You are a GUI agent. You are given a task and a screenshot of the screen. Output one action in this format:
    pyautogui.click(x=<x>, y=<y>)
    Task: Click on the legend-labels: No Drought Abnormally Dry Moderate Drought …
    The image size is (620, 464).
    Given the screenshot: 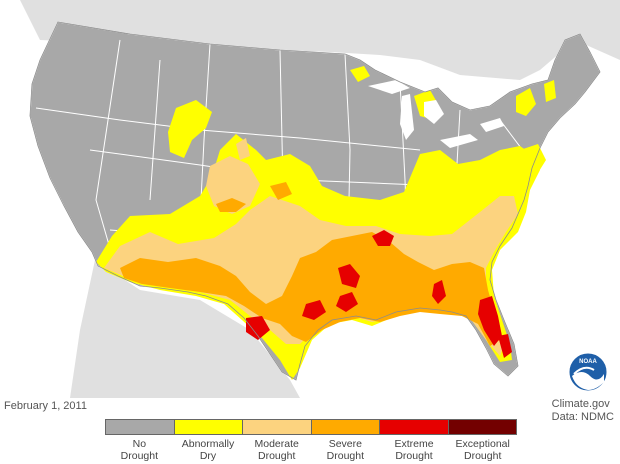 What is the action you would take?
    pyautogui.click(x=311, y=450)
    